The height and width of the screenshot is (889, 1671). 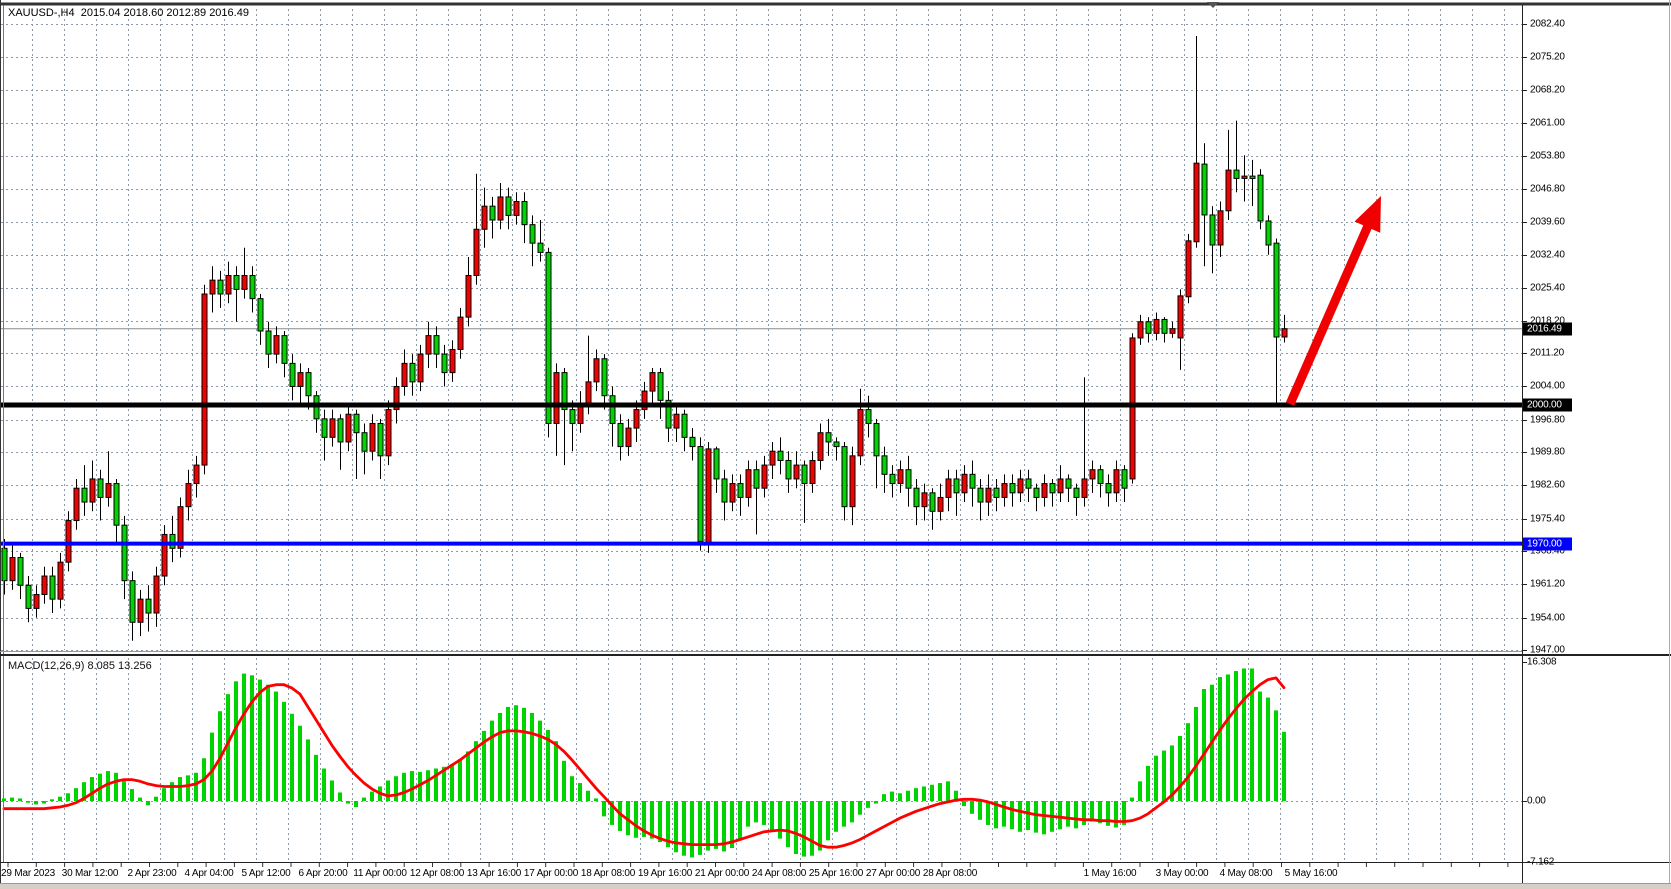 What do you see at coordinates (1547, 255) in the screenshot?
I see `price-axis-label: 2032.40` at bounding box center [1547, 255].